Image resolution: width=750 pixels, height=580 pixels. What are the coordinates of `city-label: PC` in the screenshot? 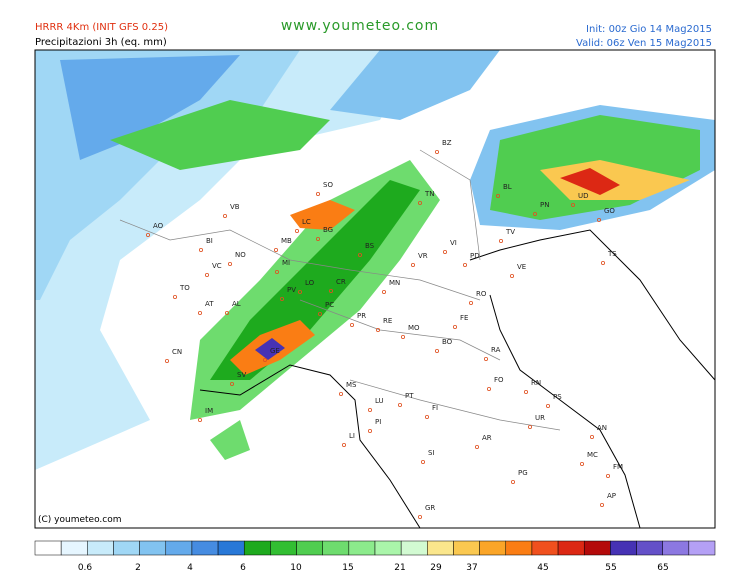 It's located at (329, 305).